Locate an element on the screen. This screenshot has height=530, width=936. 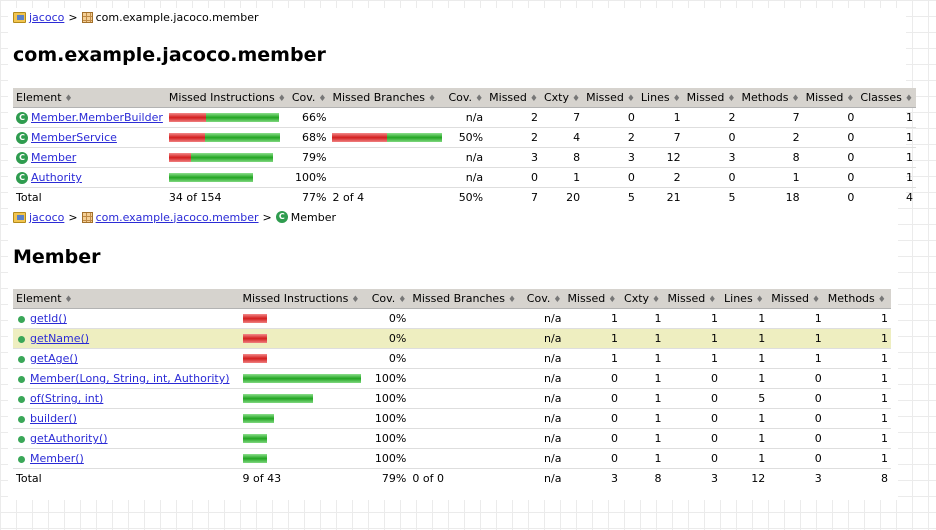
total-m1: 7 is located at coordinates (513, 197).